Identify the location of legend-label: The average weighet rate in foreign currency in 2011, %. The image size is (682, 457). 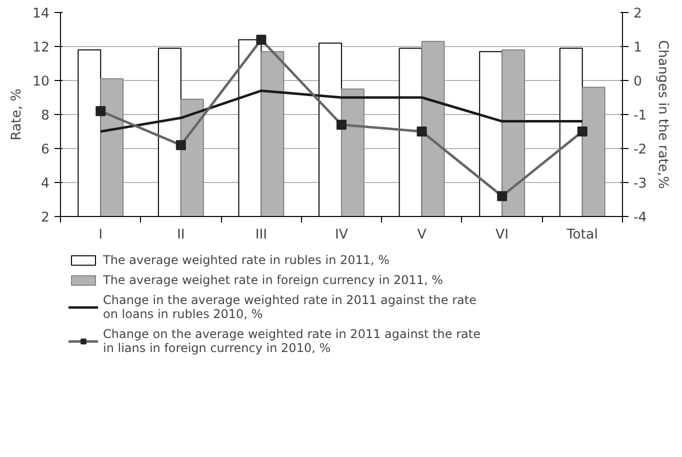
(273, 280).